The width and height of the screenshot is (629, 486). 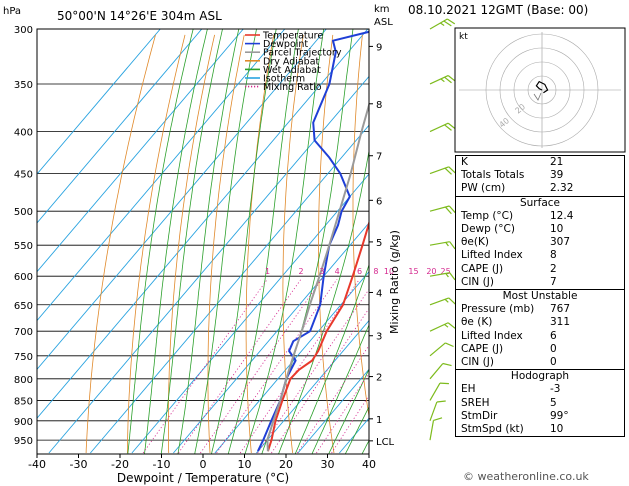 I want to click on indices-row: K 21, so click(x=540, y=162).